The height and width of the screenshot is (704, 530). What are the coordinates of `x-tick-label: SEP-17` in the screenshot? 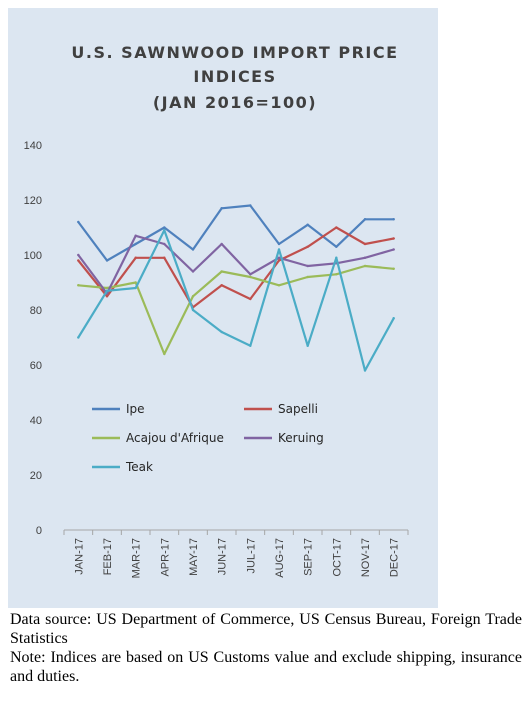 It's located at (309, 557).